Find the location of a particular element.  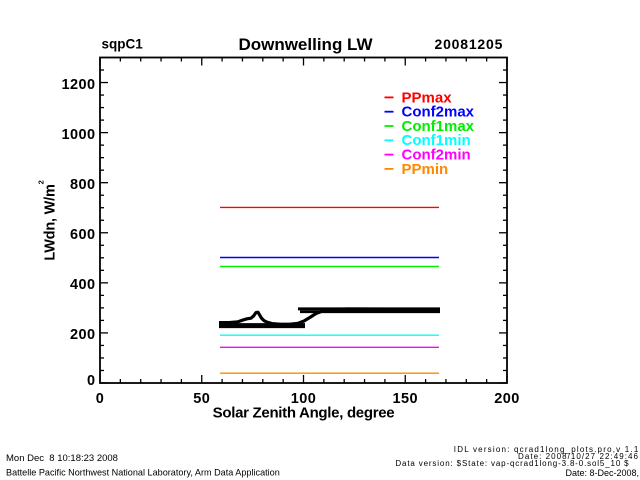

svg-text: PPmin is located at coordinates (425, 169).